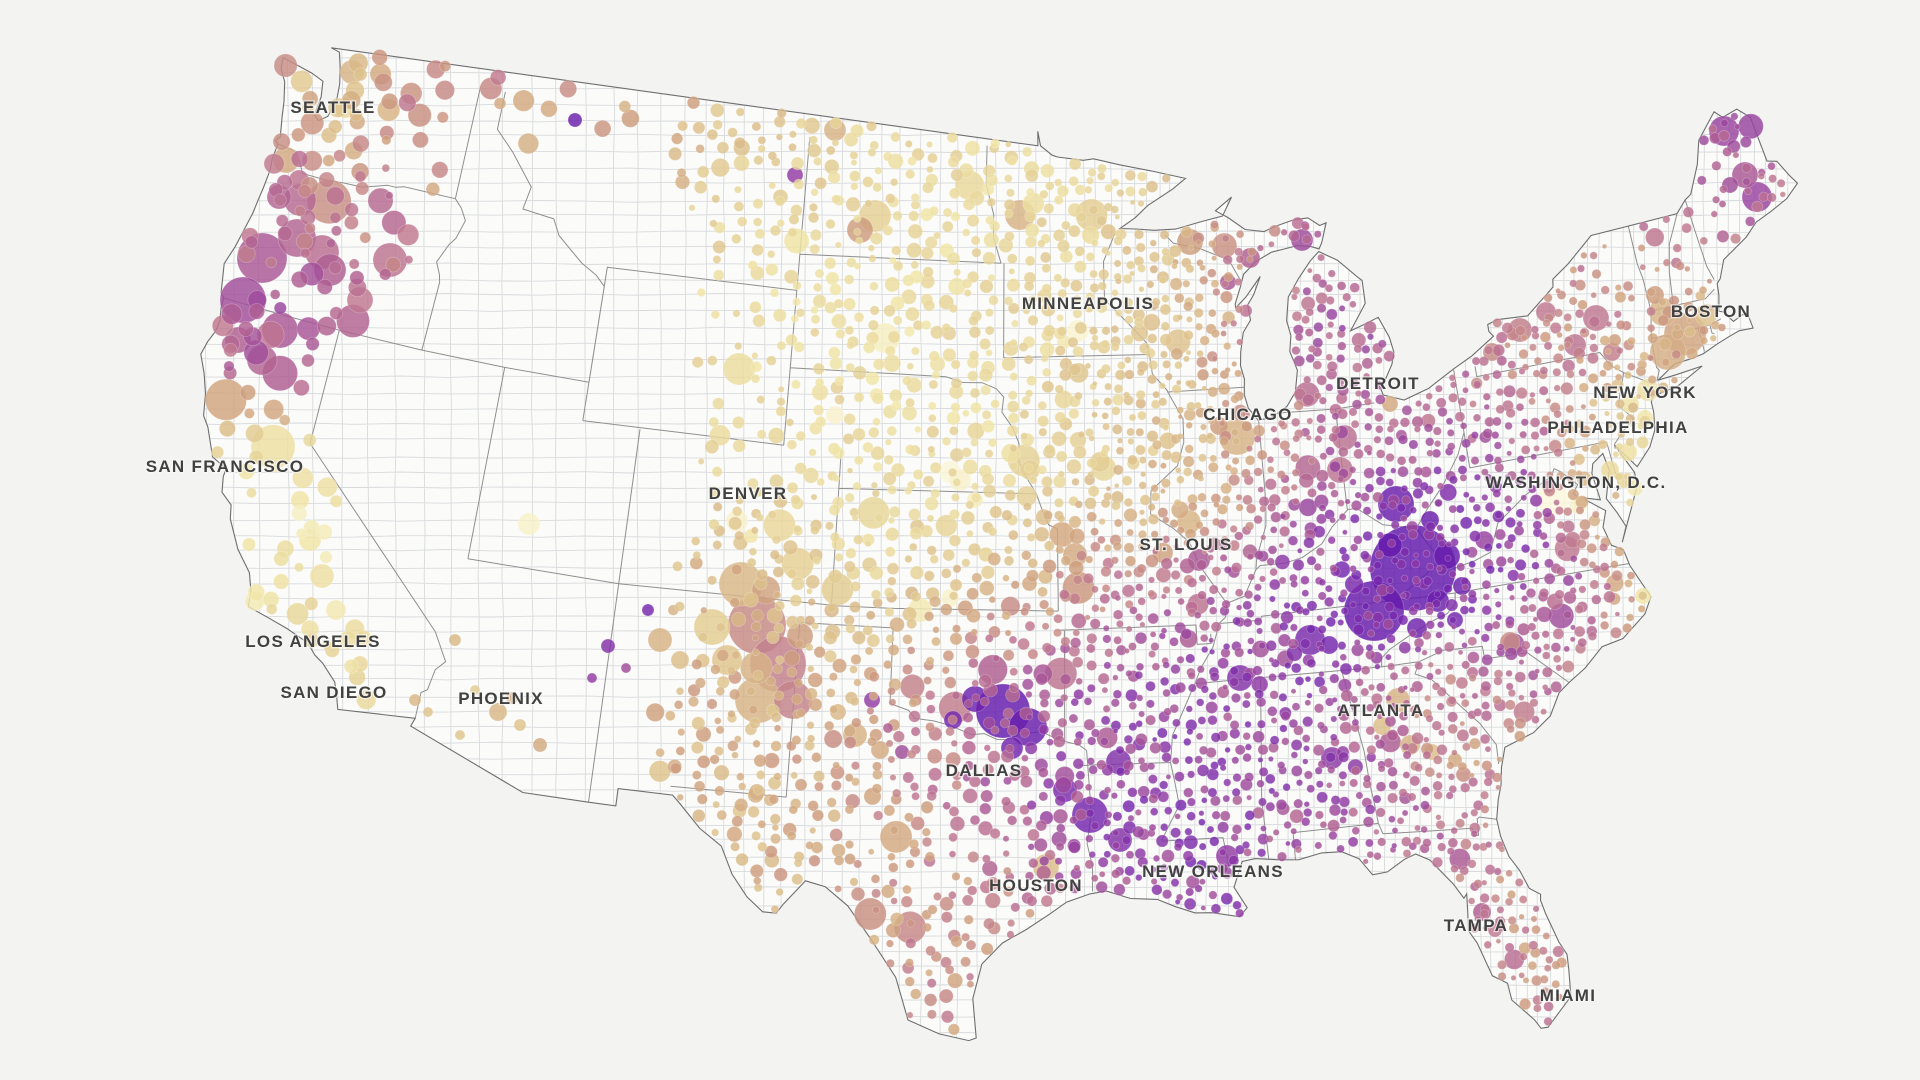 The image size is (1920, 1080). What do you see at coordinates (748, 493) in the screenshot?
I see `svg-text: DENVER` at bounding box center [748, 493].